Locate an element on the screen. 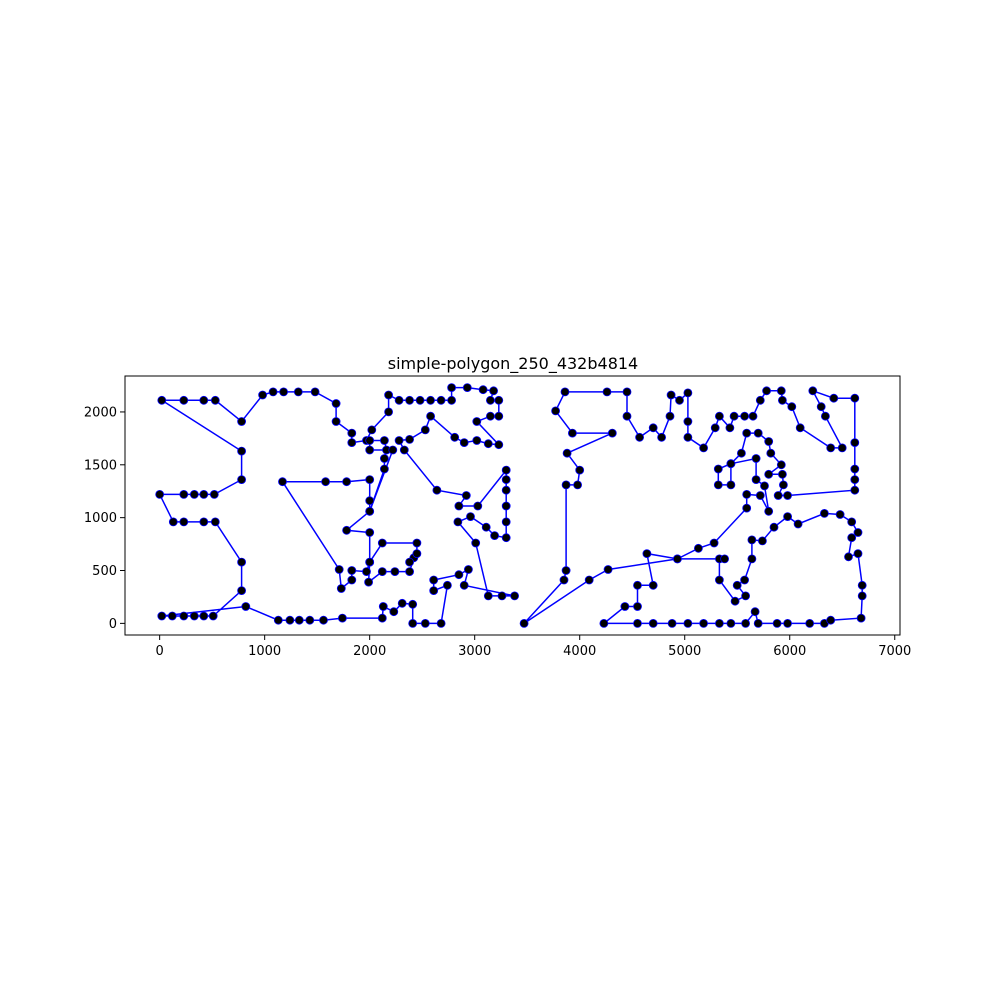 The height and width of the screenshot is (1000, 1000). y-tick-label: 2000 is located at coordinates (100, 412).